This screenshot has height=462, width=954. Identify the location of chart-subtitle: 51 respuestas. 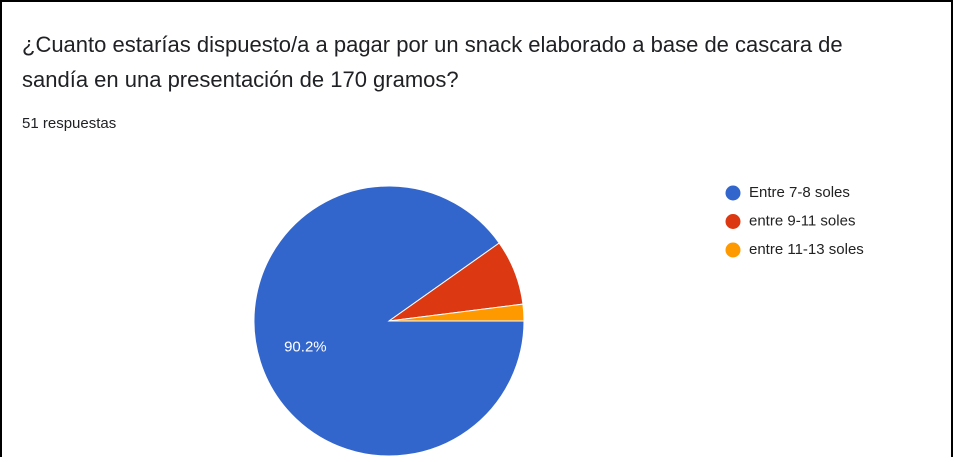
(69, 123).